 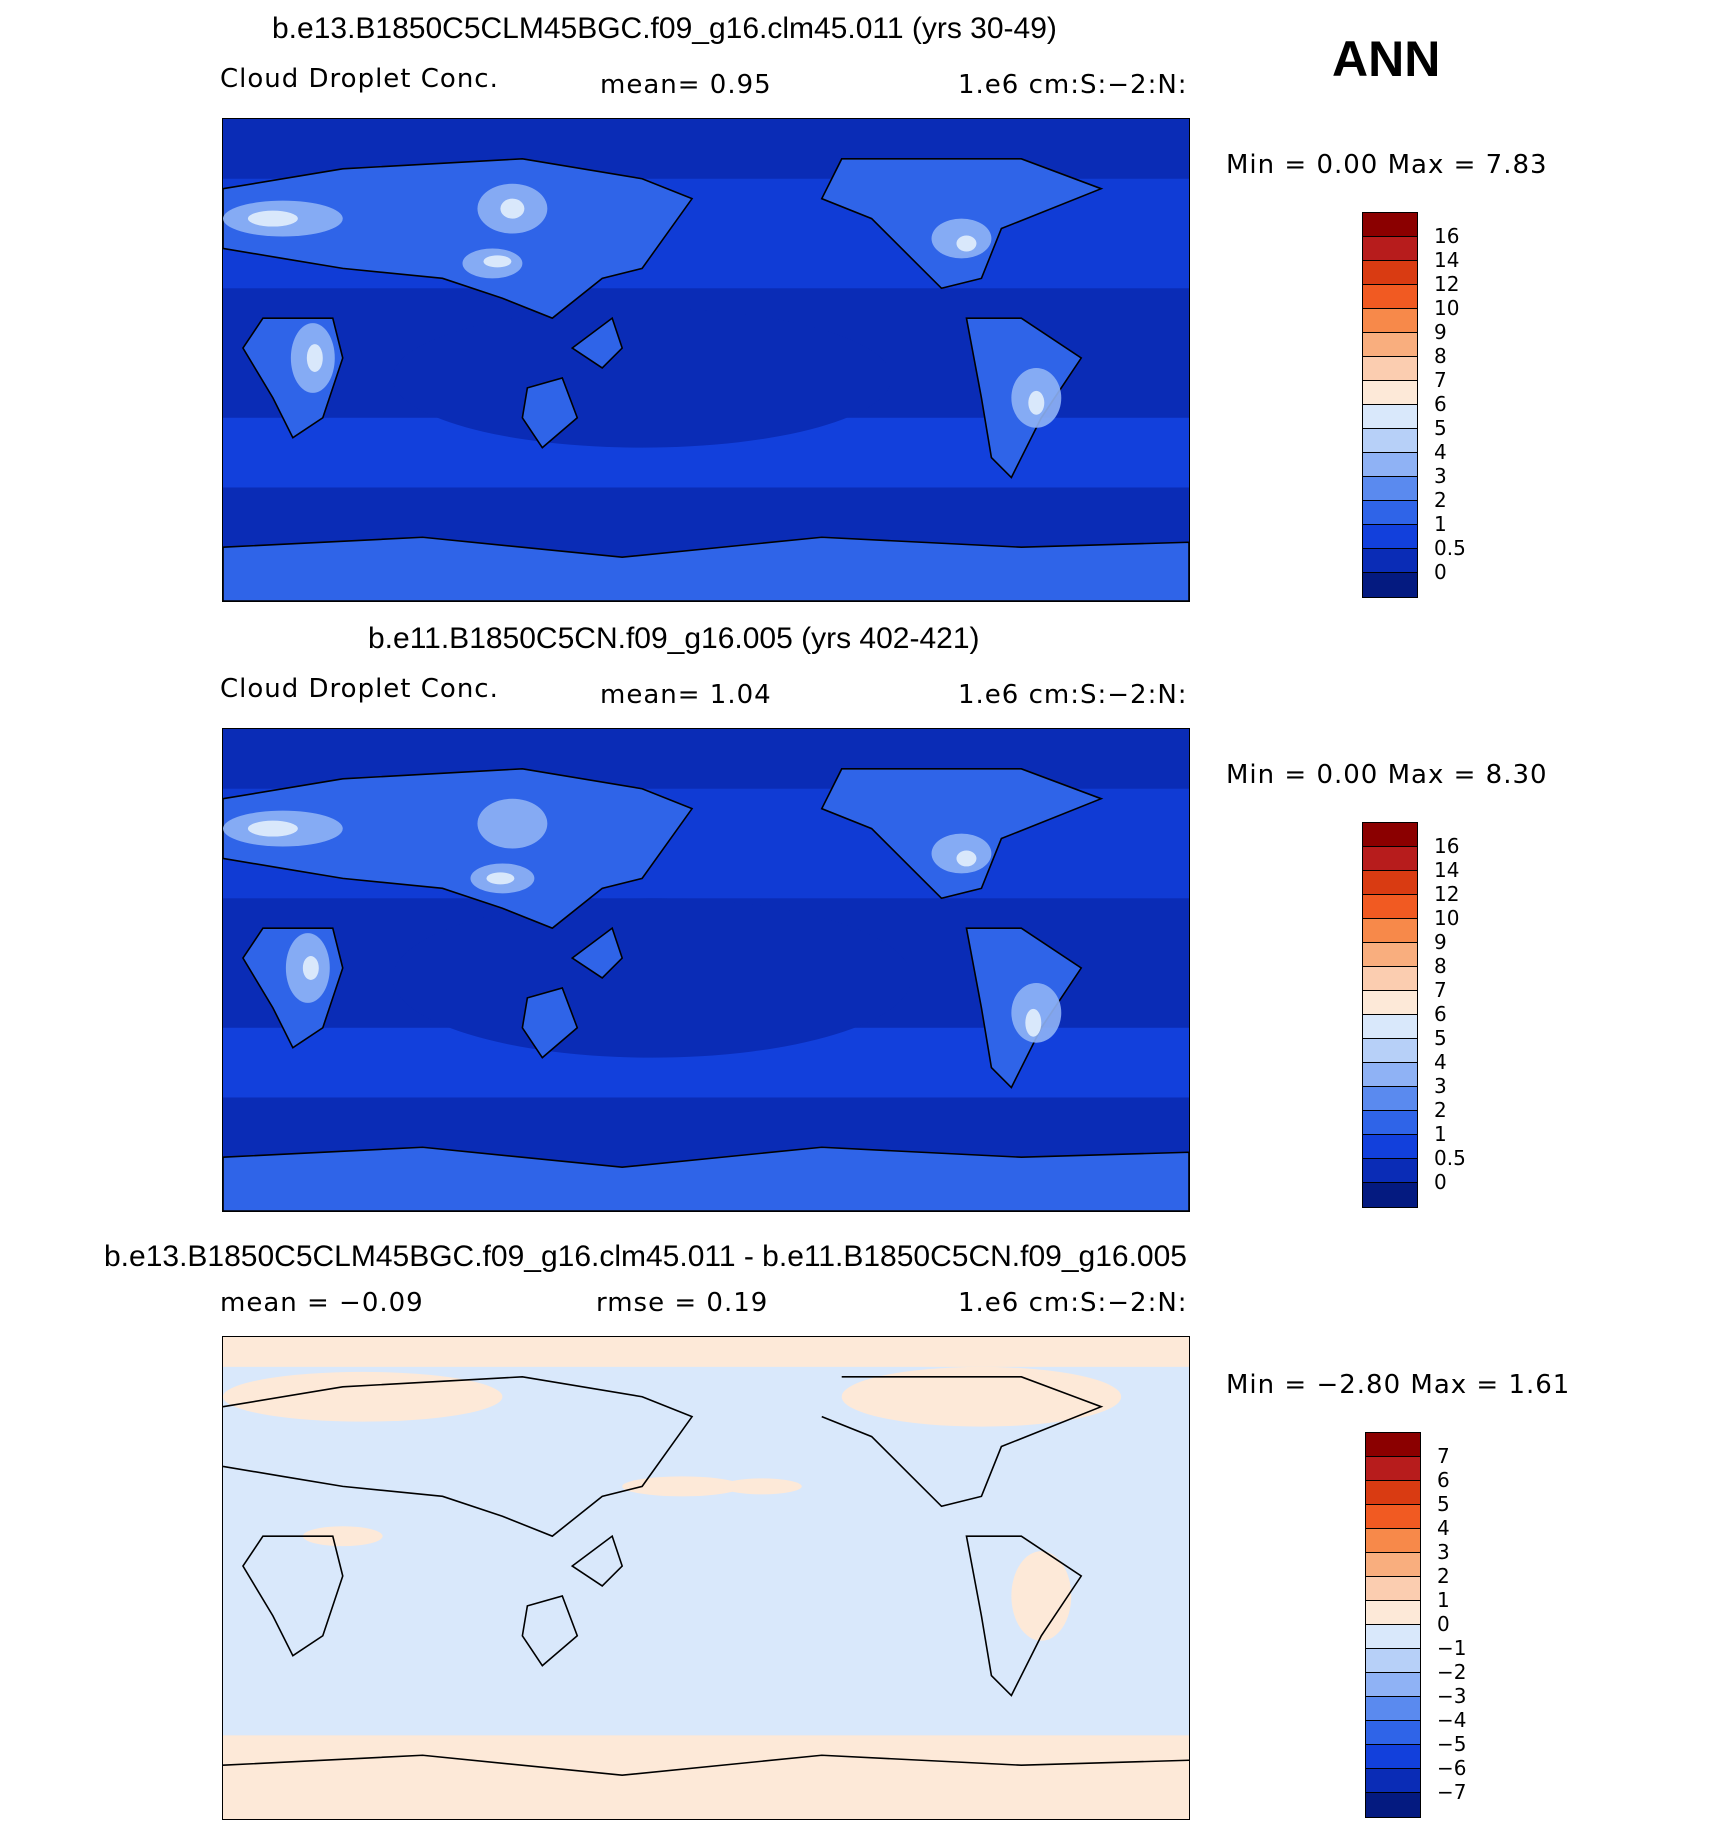 What do you see at coordinates (1393, 1625) in the screenshot?
I see `panel3-colorbar` at bounding box center [1393, 1625].